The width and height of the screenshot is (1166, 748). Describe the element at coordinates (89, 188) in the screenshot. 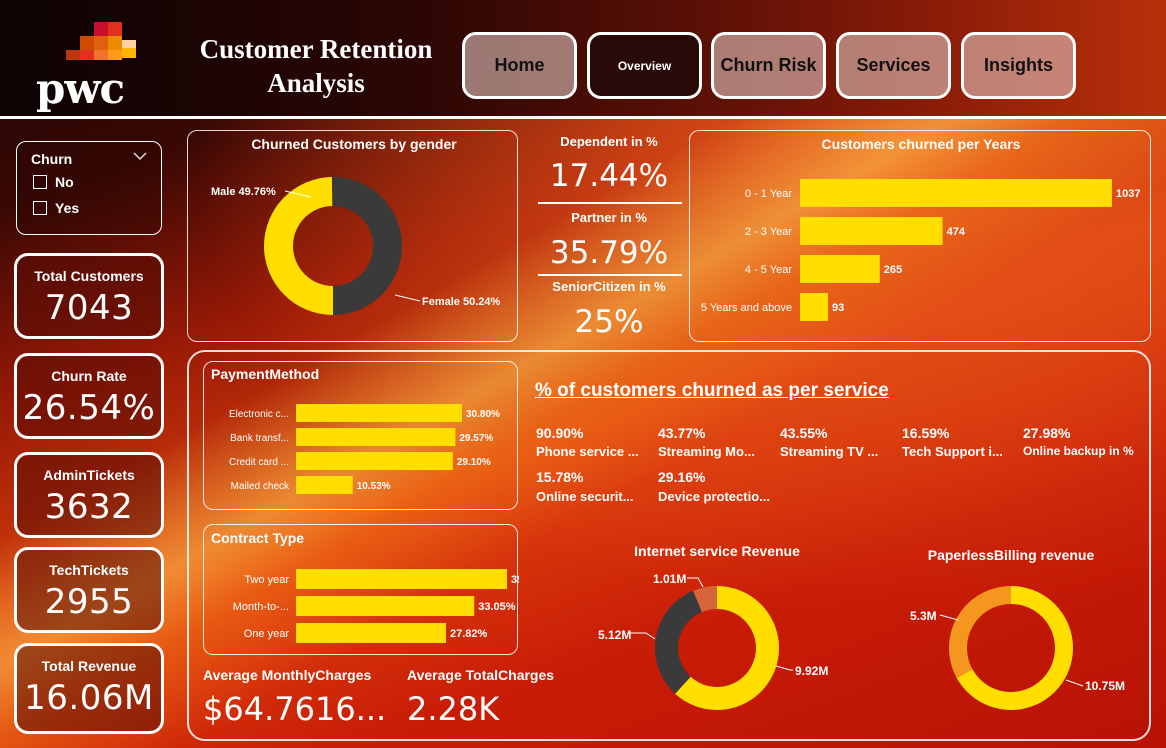

I see `churn-slicer: Churn No Yes` at that location.